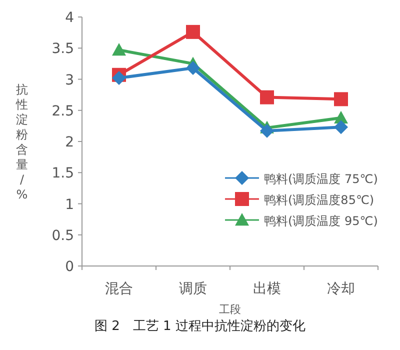  Describe the element at coordinates (63, 49) in the screenshot. I see `y-tick-label: 3.5` at that location.